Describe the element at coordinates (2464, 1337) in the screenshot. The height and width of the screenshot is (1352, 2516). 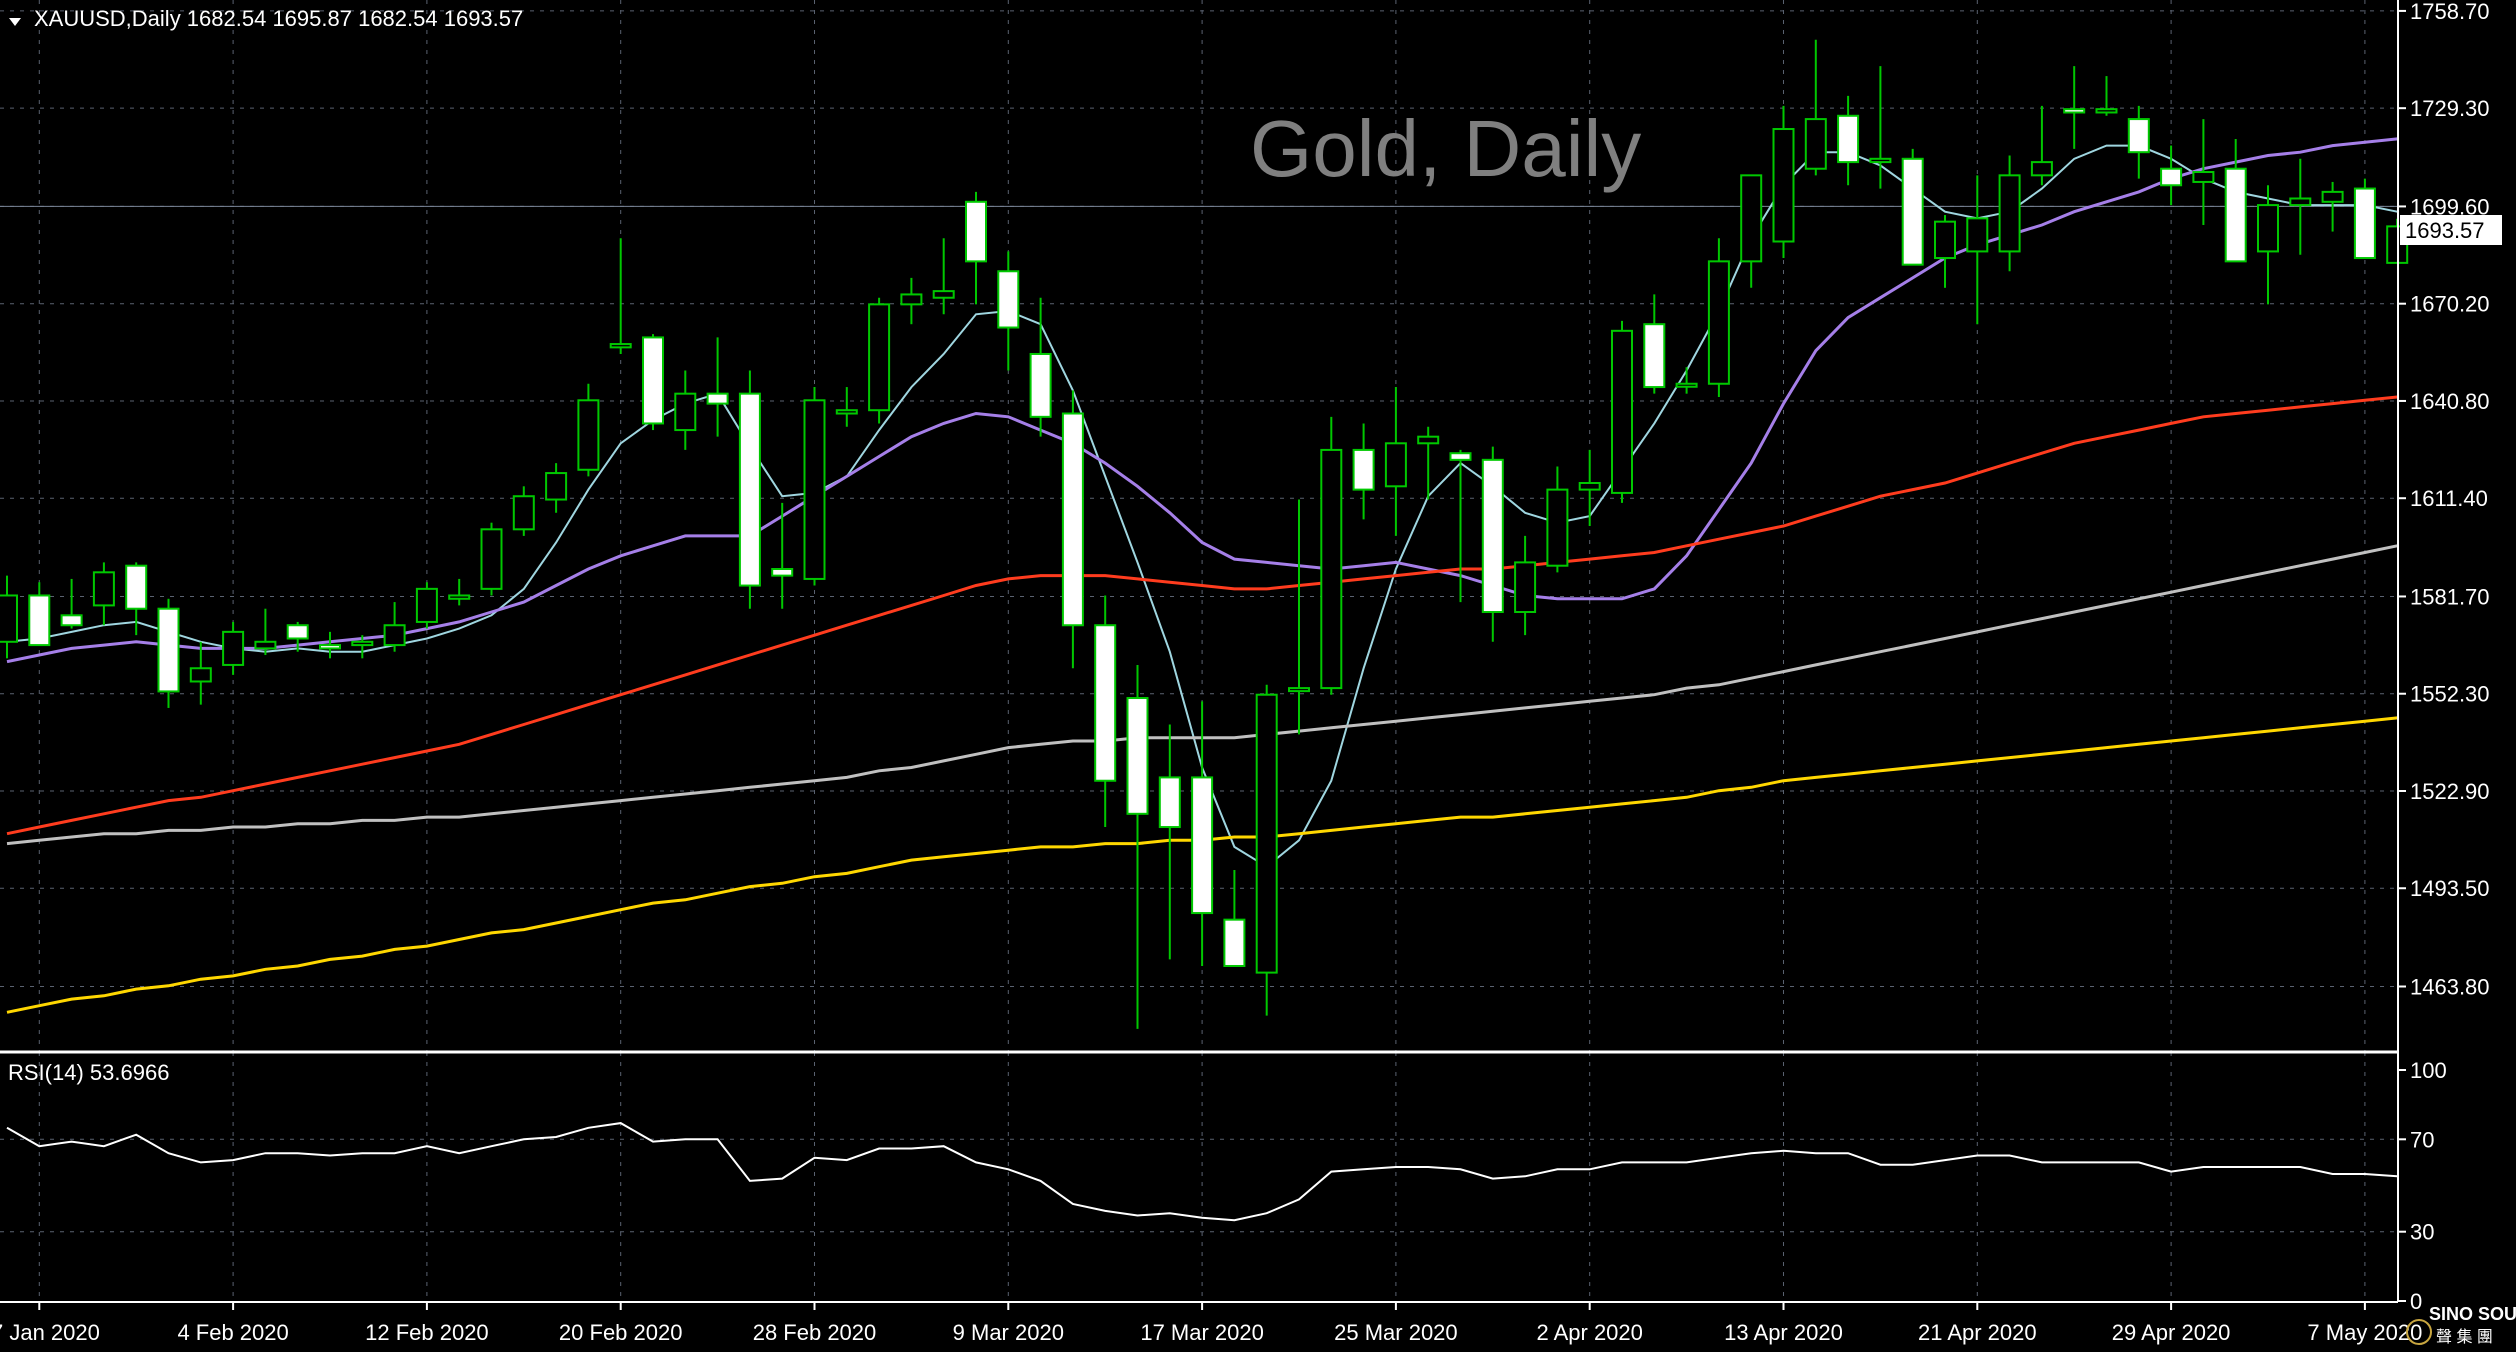
I see `logo-subtext: 聲 集 團` at that location.